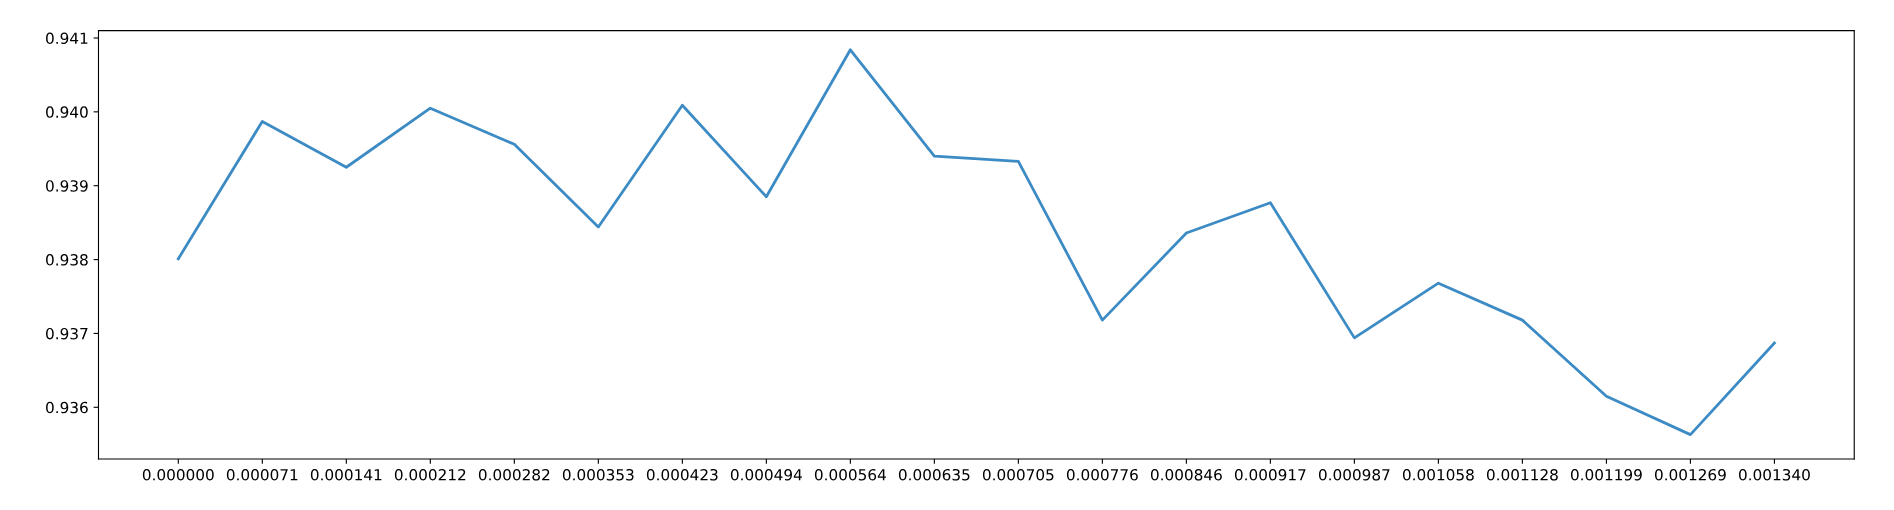  Describe the element at coordinates (178, 474) in the screenshot. I see `x-tick-label: 0.000000` at that location.